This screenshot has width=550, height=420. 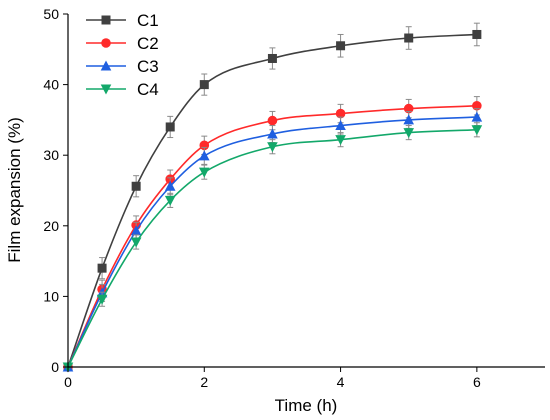 I want to click on y-tick-label: 0, so click(x=55, y=367).